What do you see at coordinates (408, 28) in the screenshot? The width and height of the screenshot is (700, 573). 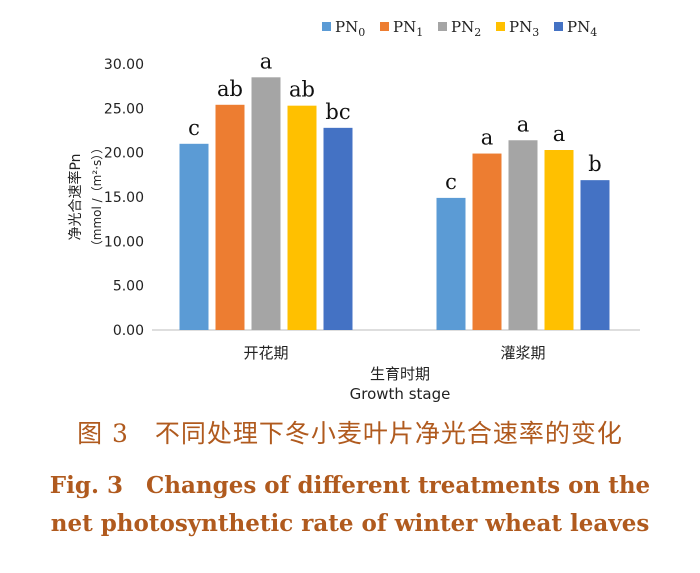 I see `legend-entry: PN1` at bounding box center [408, 28].